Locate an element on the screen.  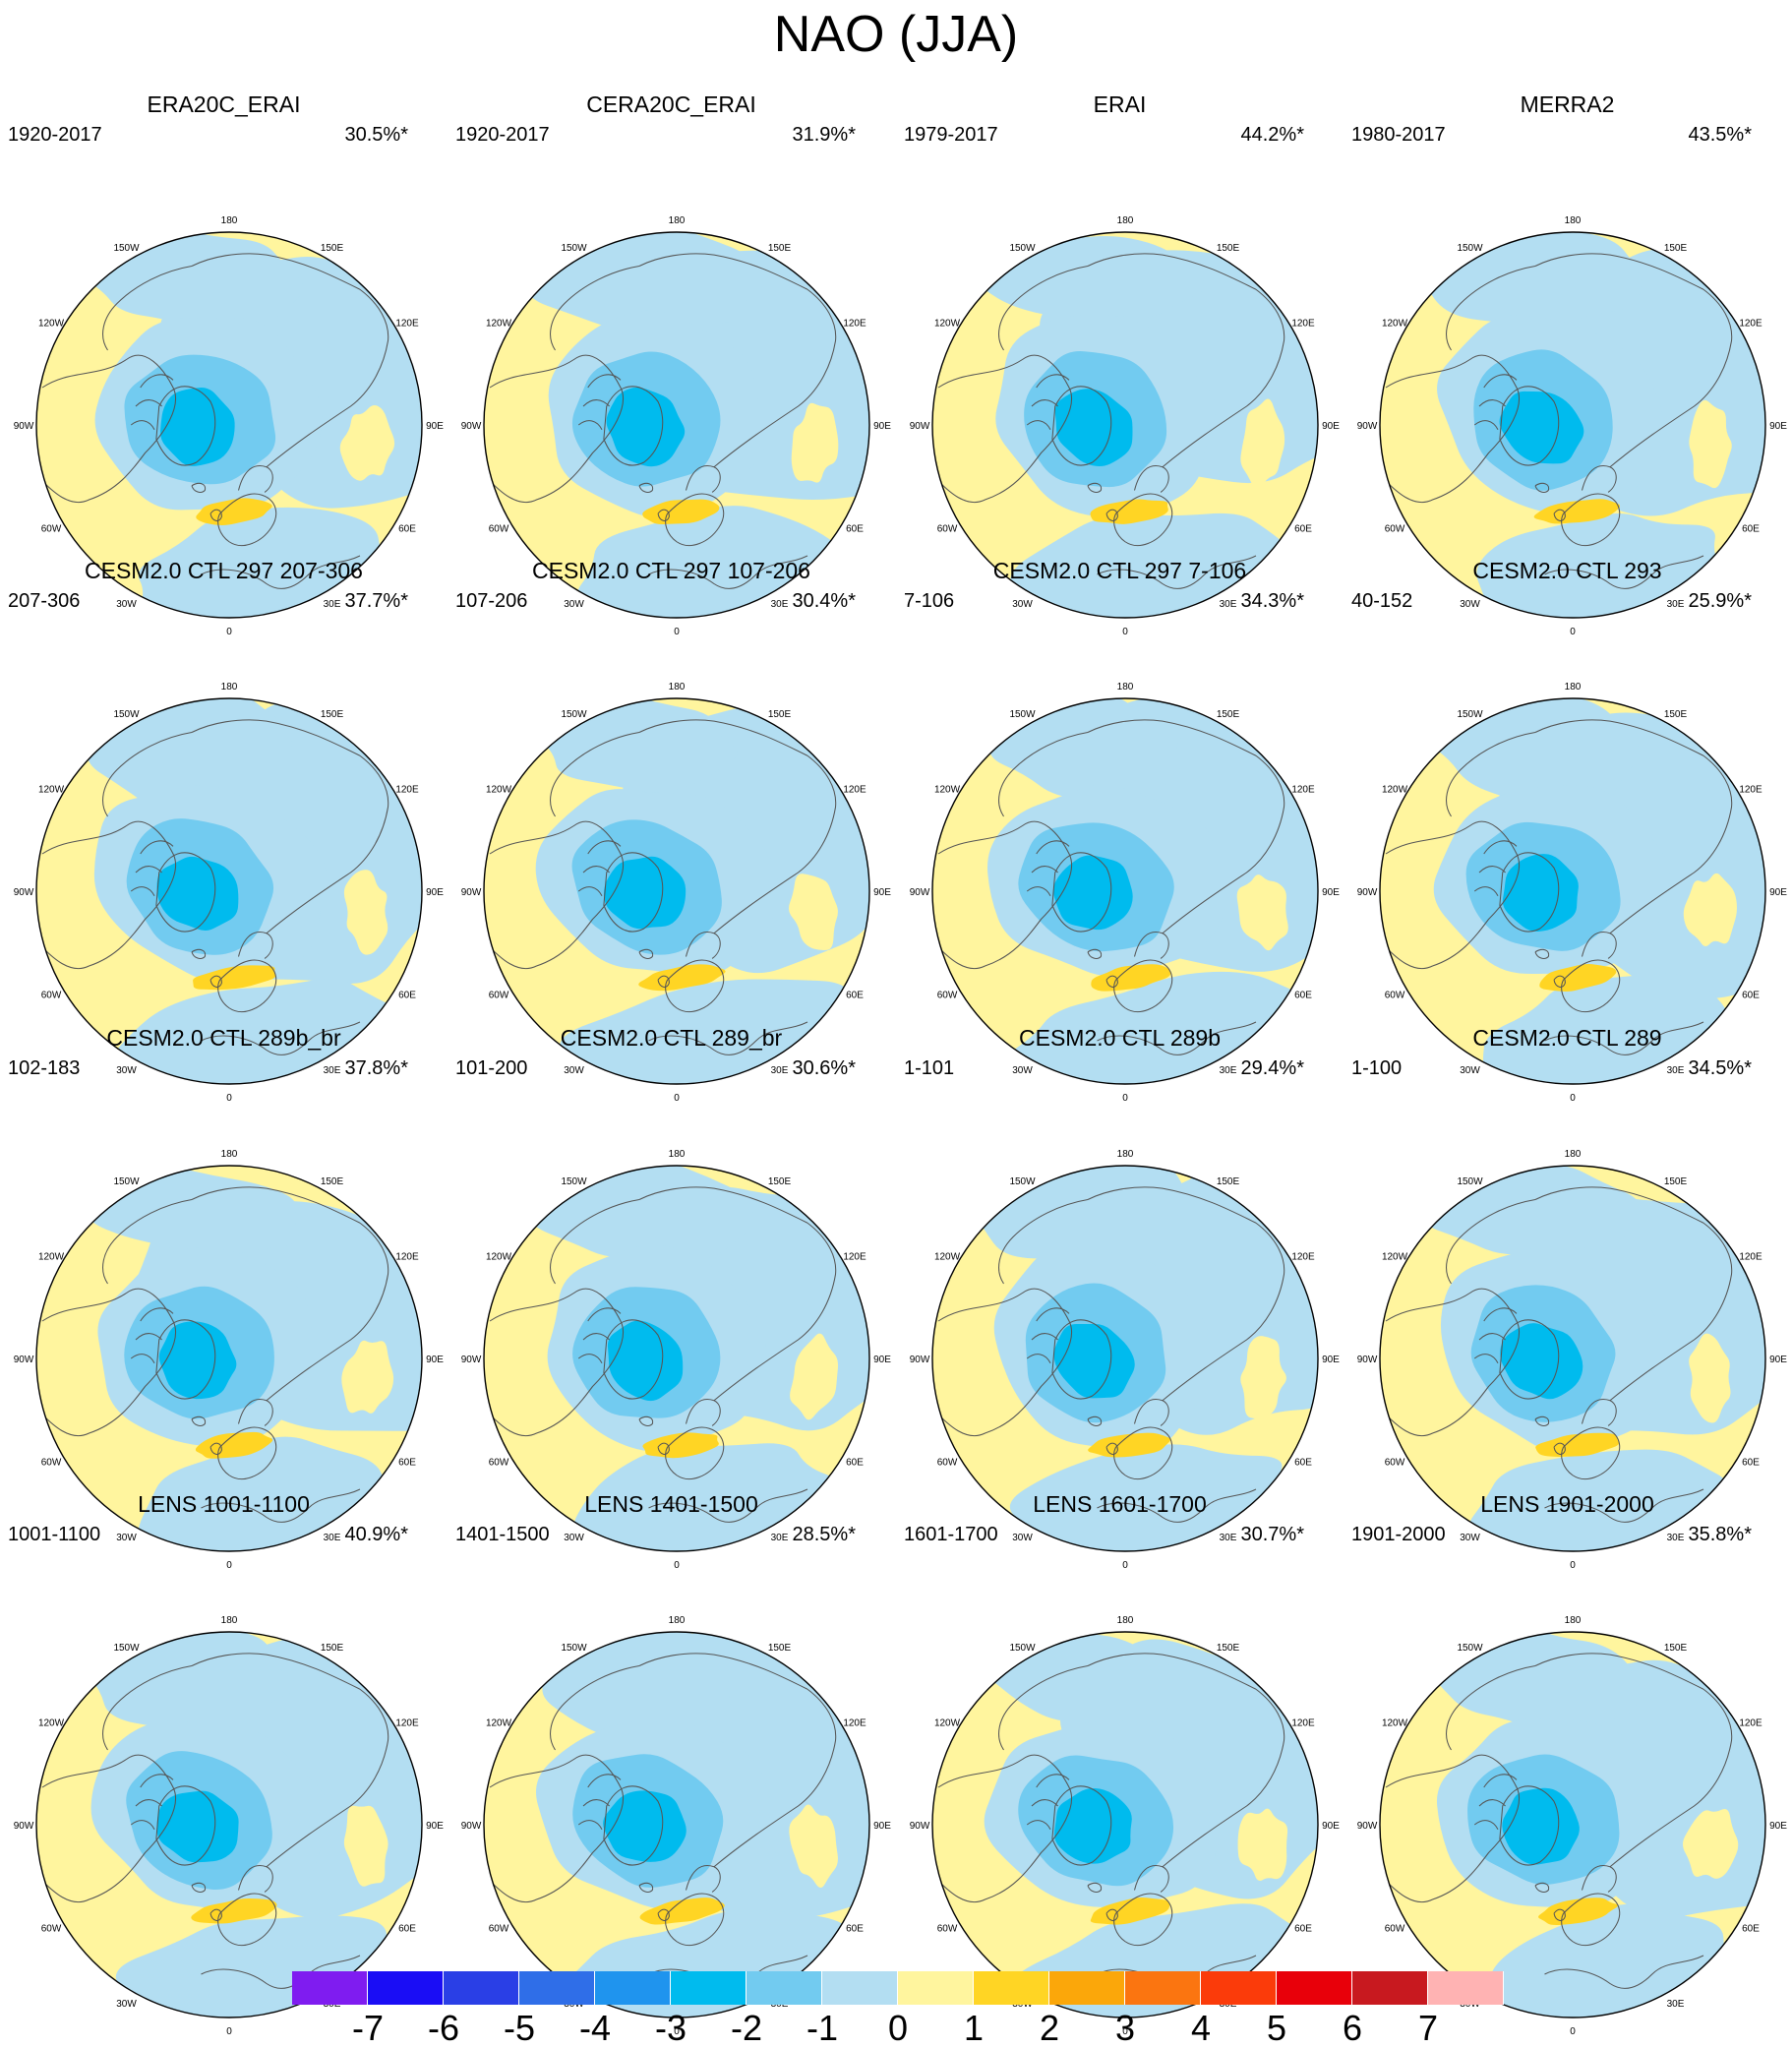
panel-period: 1980-2017 is located at coordinates (1398, 135).